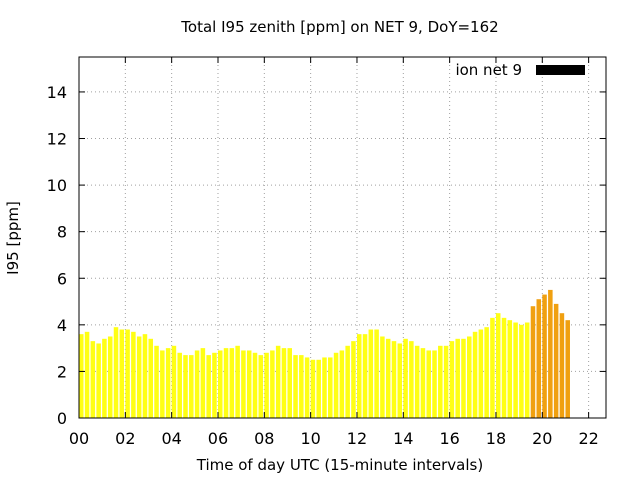 The height and width of the screenshot is (480, 640). Describe the element at coordinates (62, 325) in the screenshot. I see `y-tick-label: 4` at that location.